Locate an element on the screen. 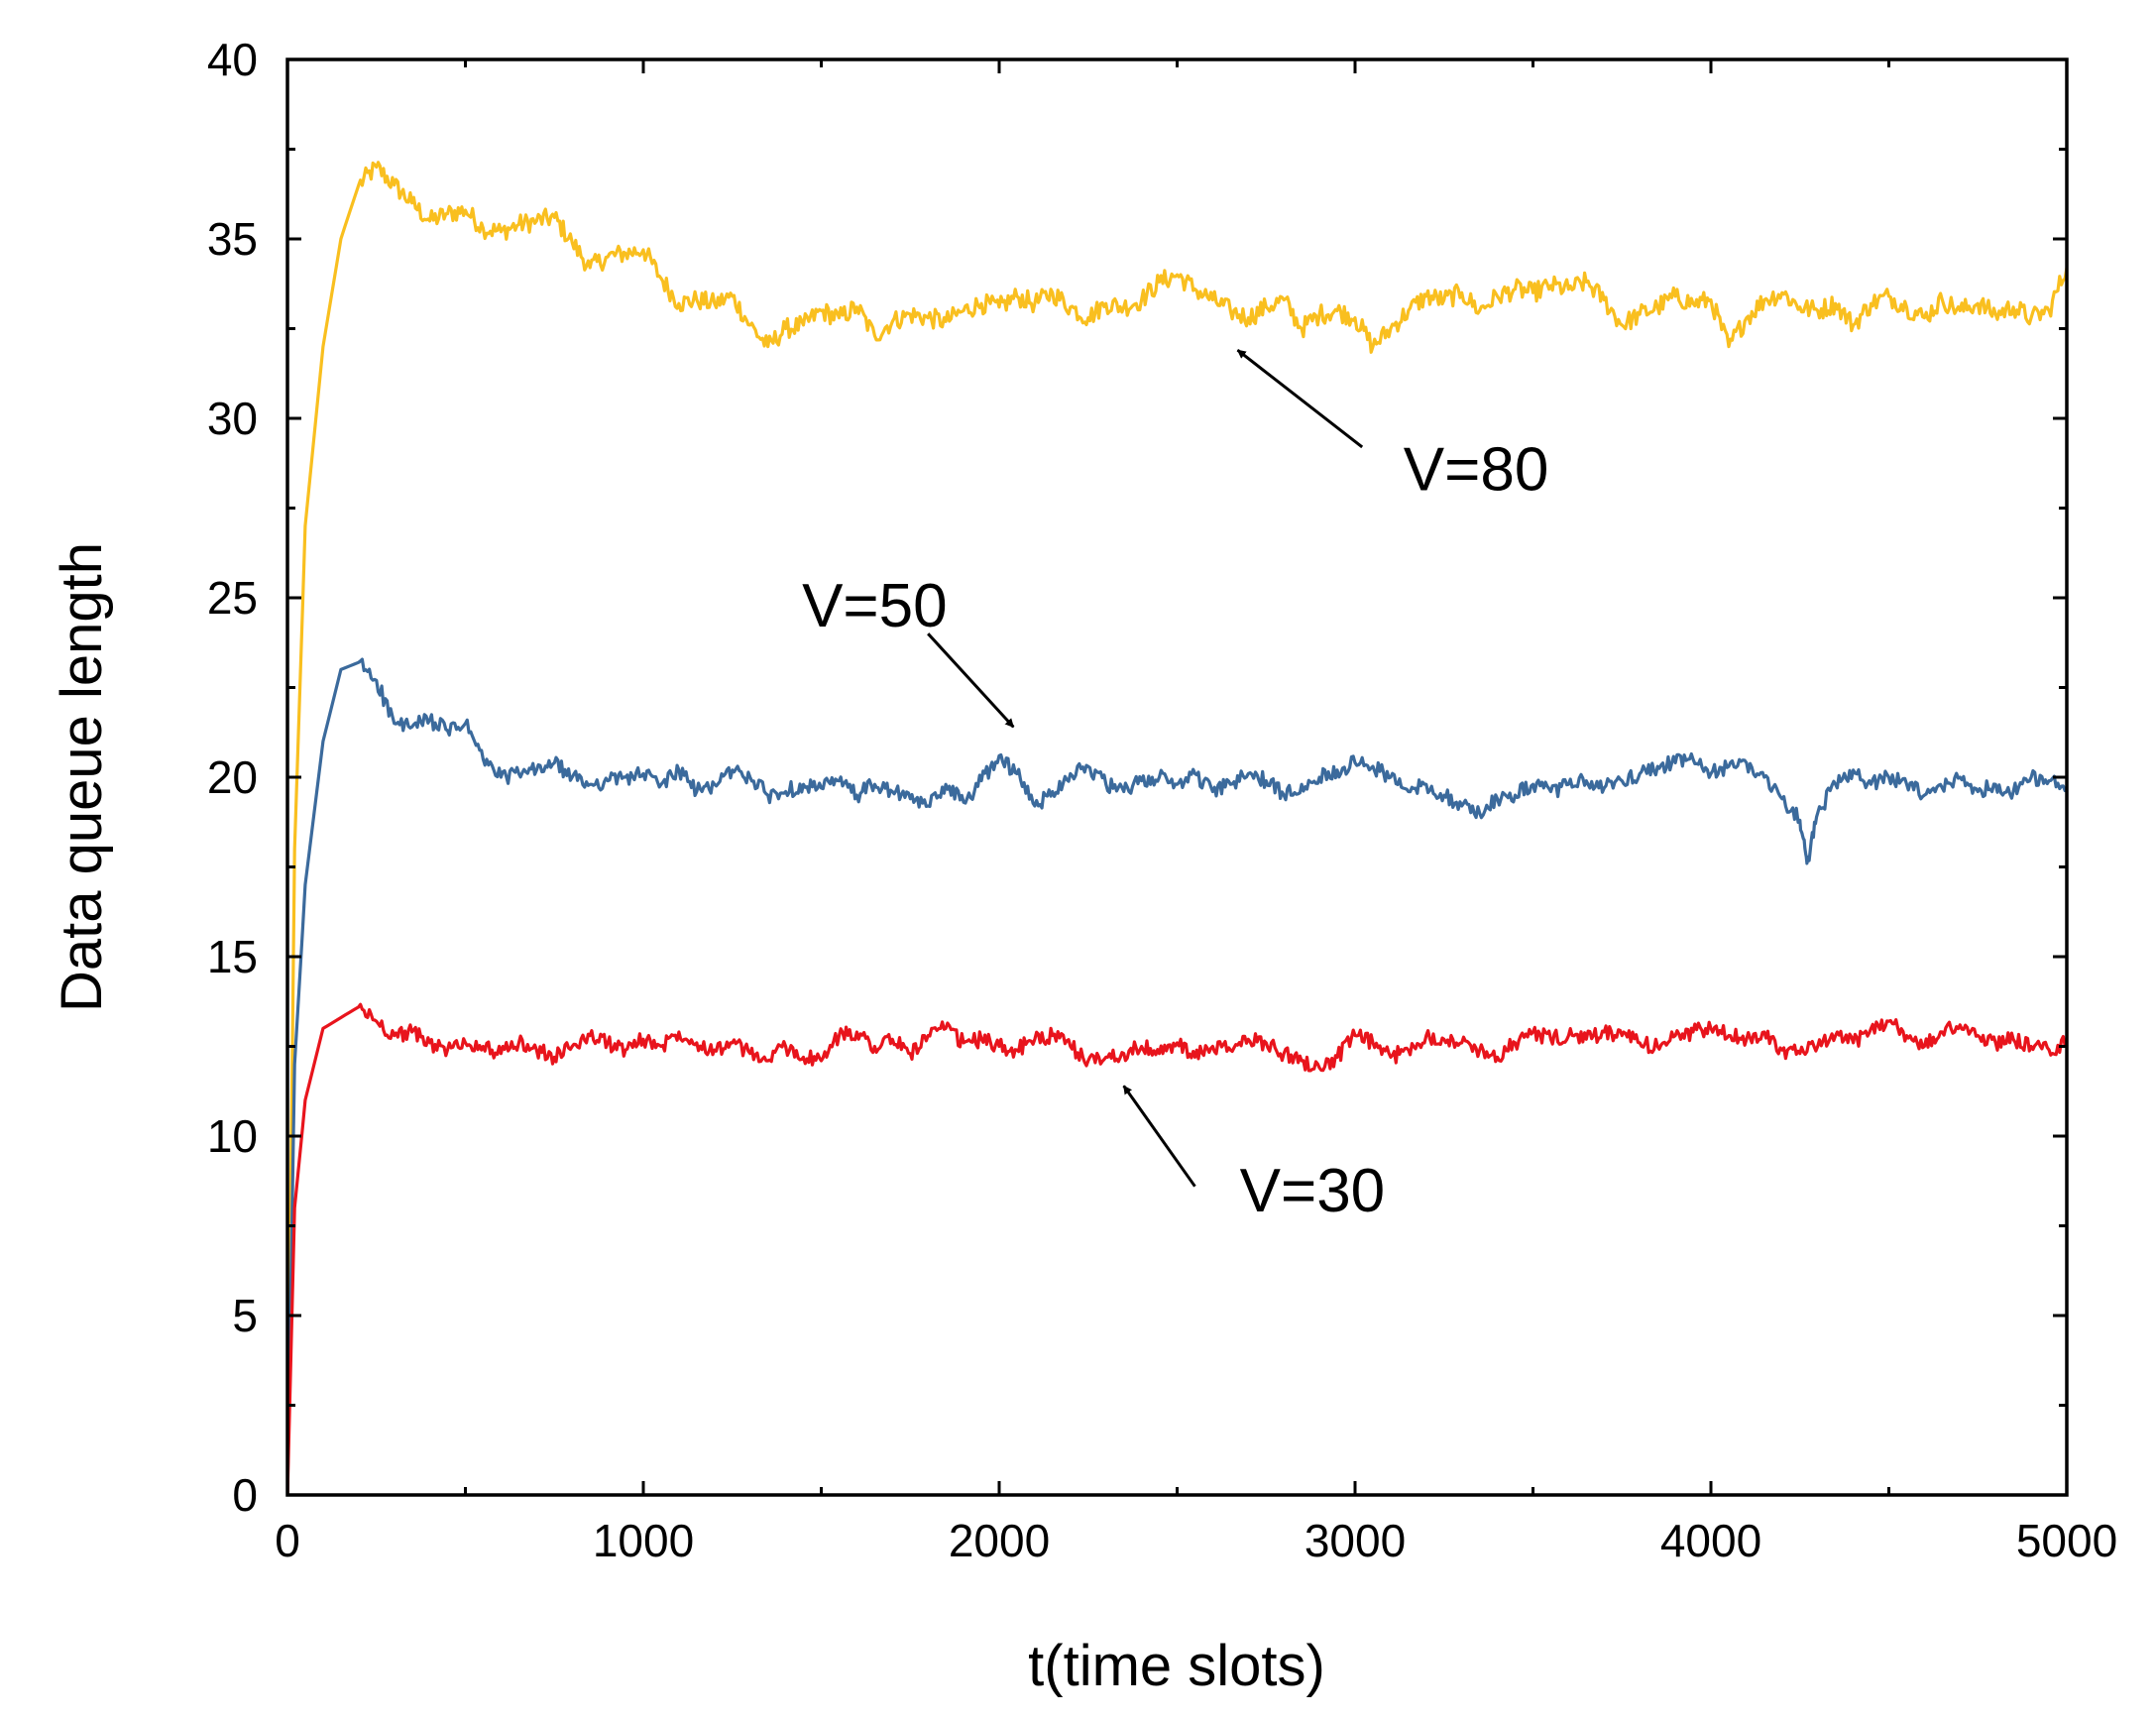  x-tick-label: 2000 is located at coordinates (999, 1541).